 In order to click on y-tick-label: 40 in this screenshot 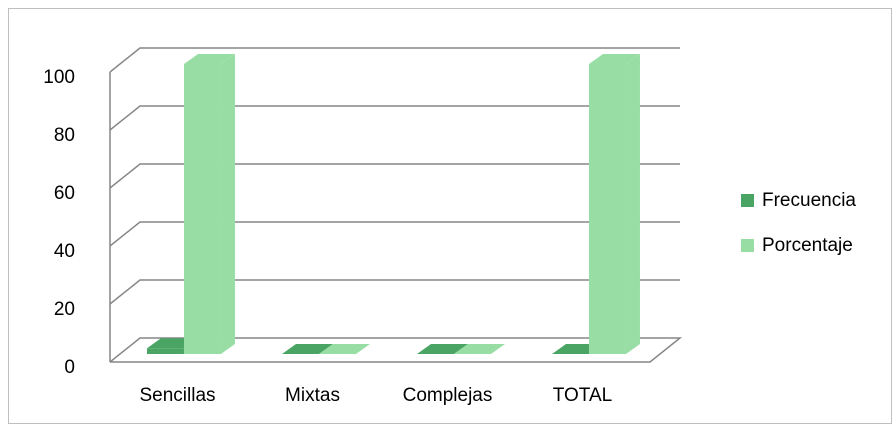, I will do `click(64, 251)`.